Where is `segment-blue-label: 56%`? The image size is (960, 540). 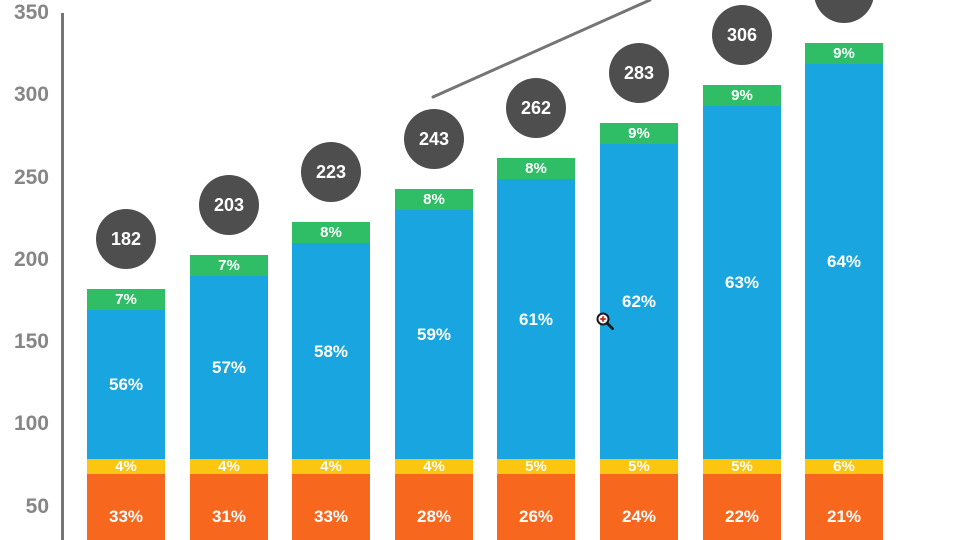 segment-blue-label: 56% is located at coordinates (126, 384).